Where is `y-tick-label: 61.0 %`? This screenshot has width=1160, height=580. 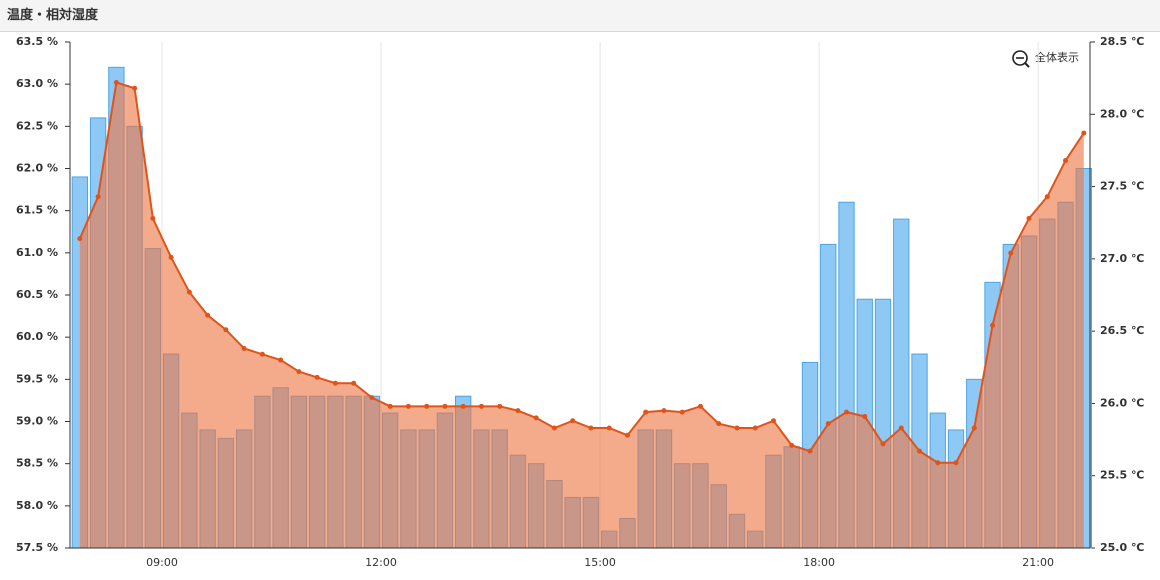 y-tick-label: 61.0 % is located at coordinates (37, 252).